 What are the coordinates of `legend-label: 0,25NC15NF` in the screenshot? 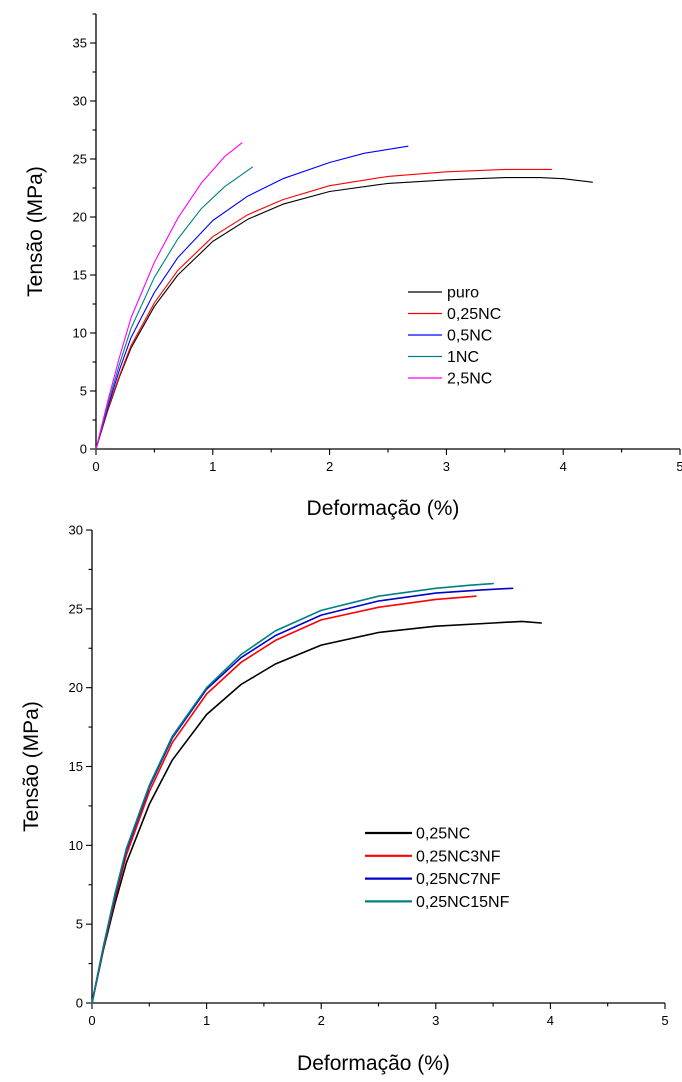 It's located at (463, 902).